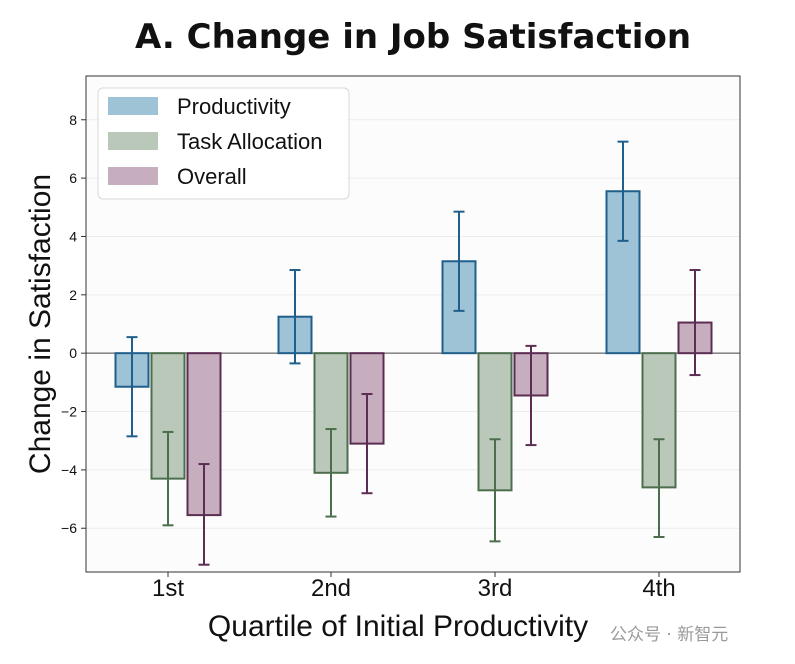 The width and height of the screenshot is (795, 664). Describe the element at coordinates (69, 470) in the screenshot. I see `y-tick-label: −4` at that location.